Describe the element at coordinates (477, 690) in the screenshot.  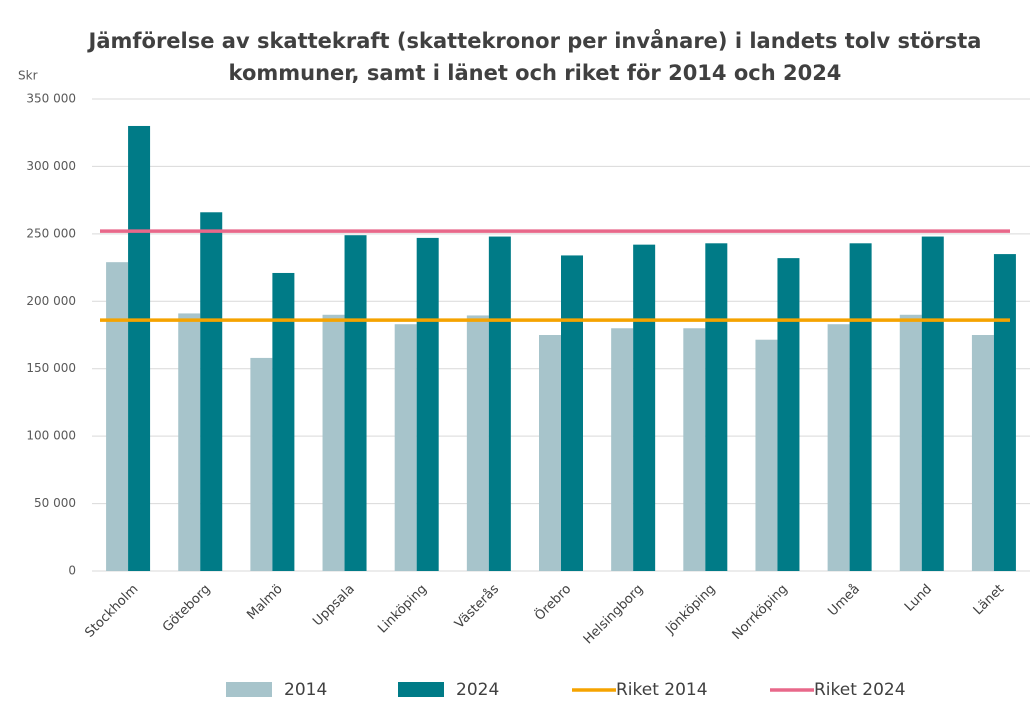
I see `legend-label: 2024` at that location.